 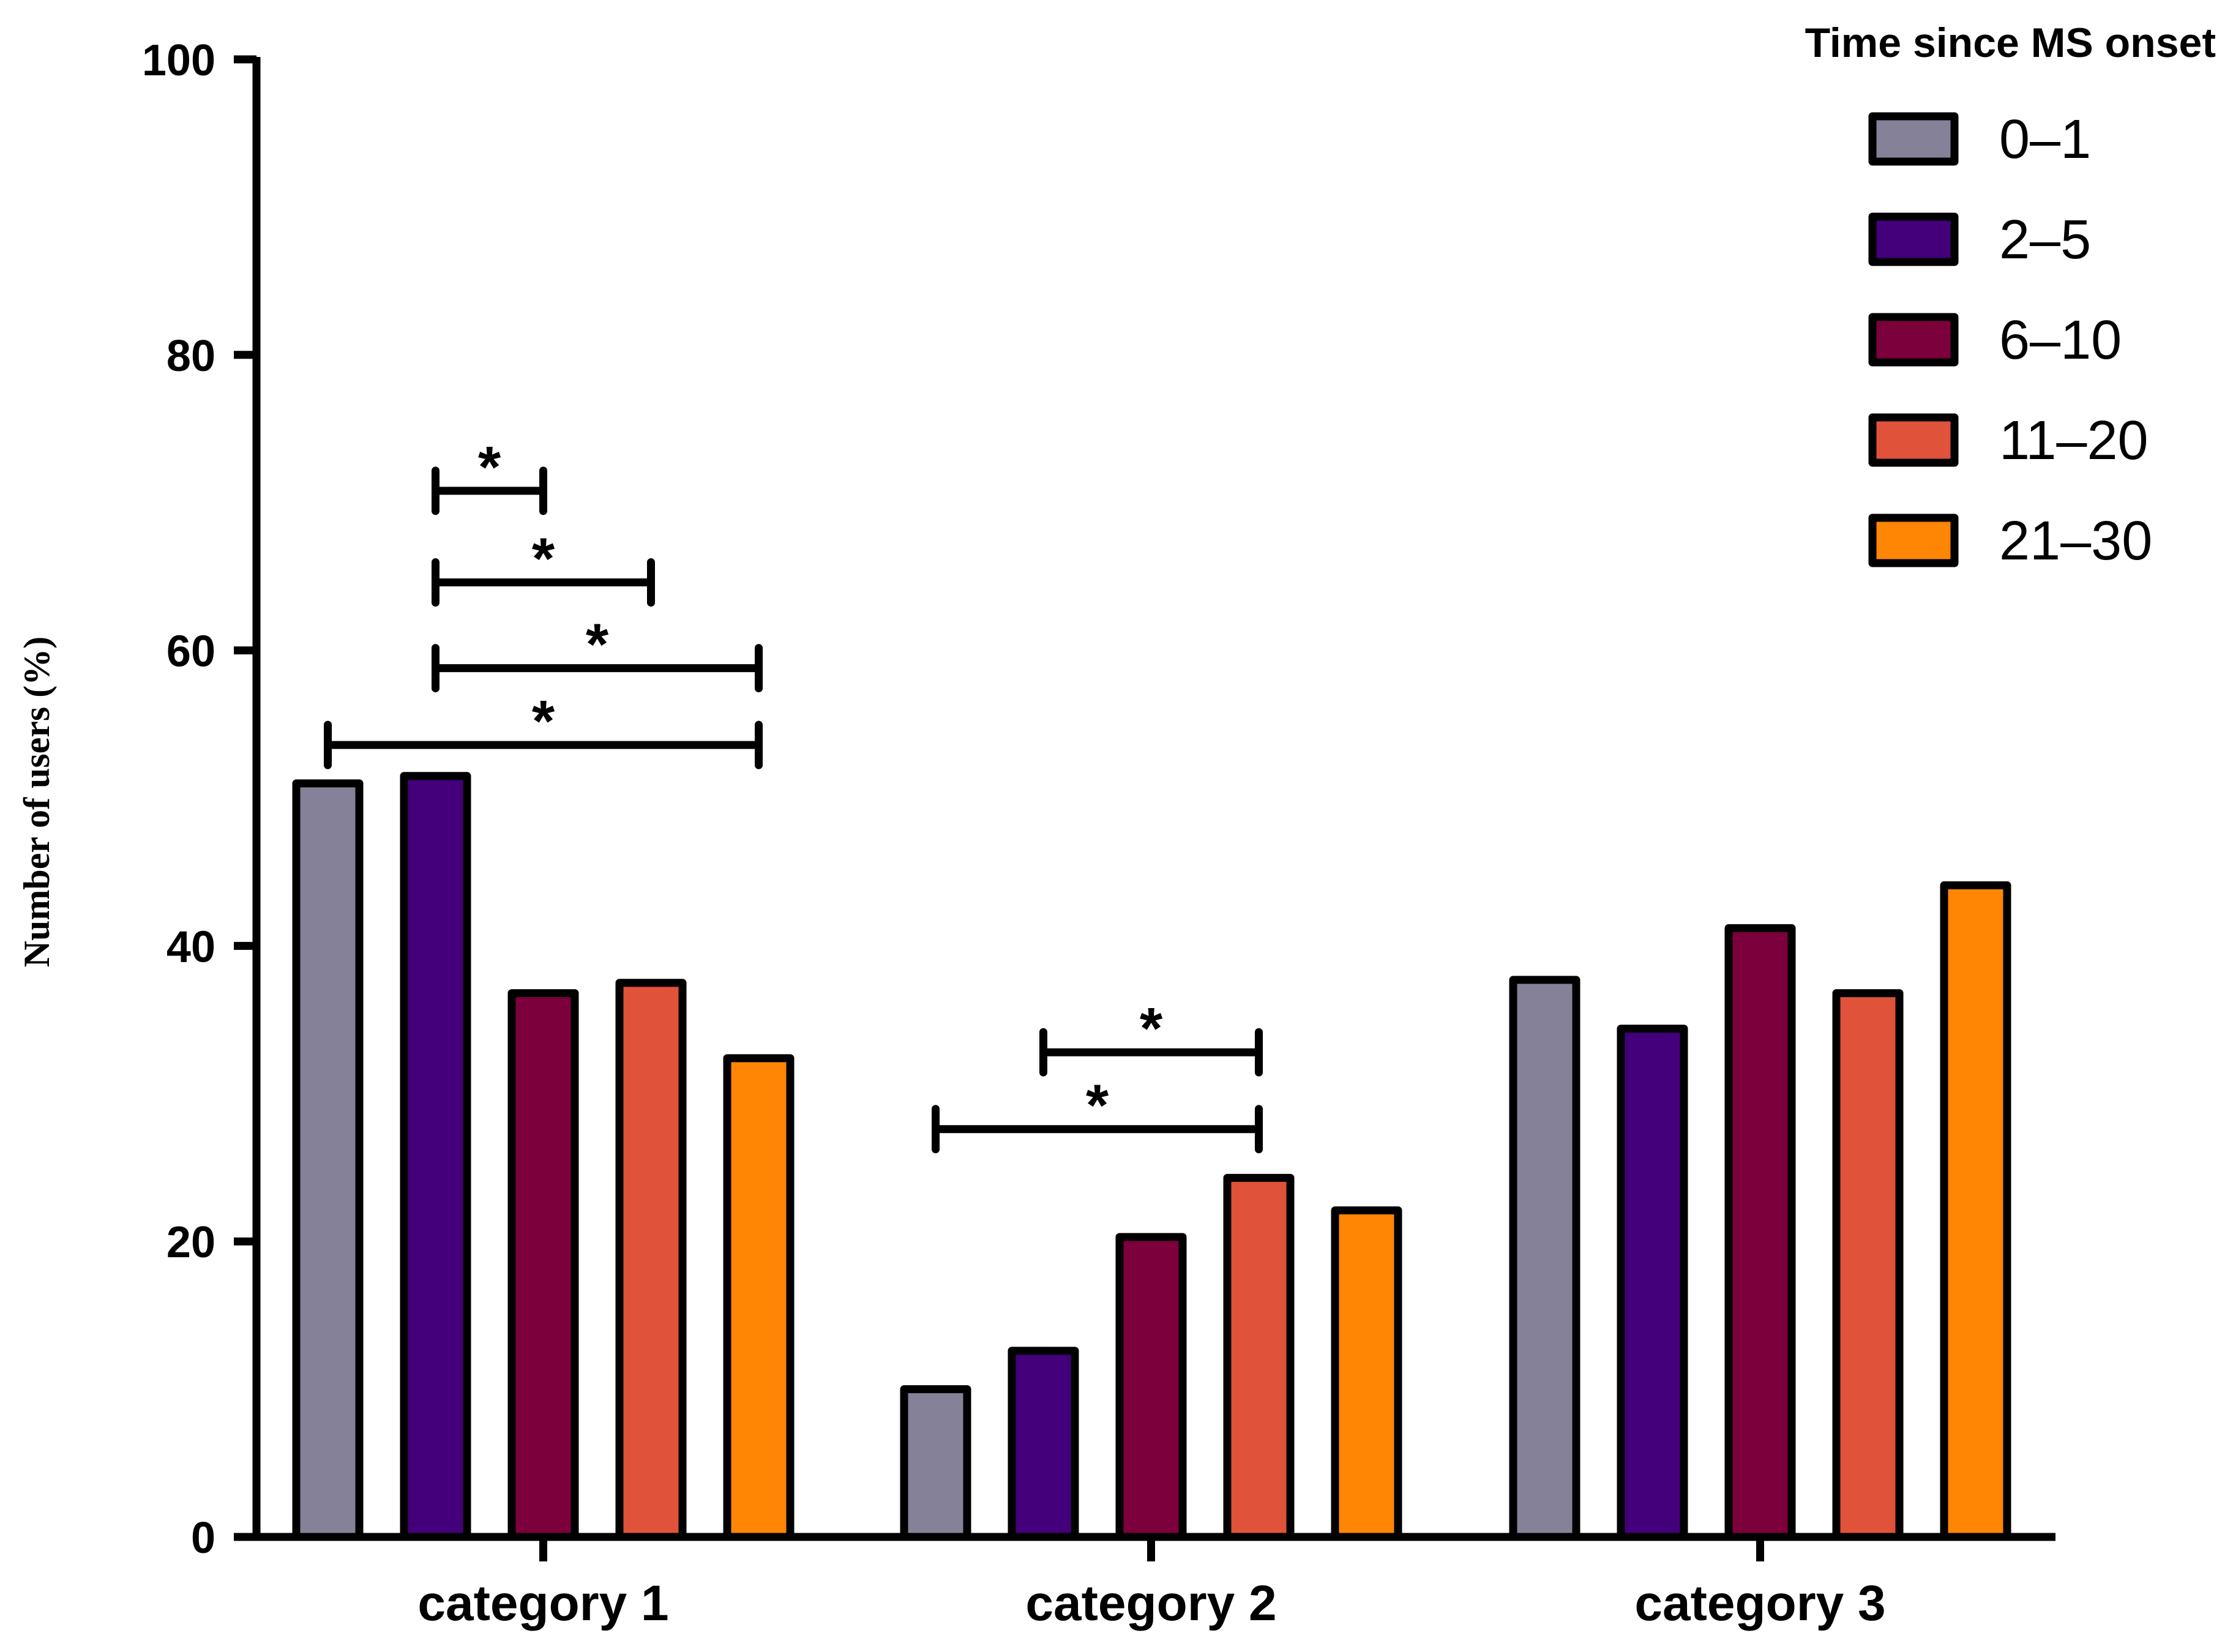 I want to click on legend-label: 21–30, so click(x=2075, y=541).